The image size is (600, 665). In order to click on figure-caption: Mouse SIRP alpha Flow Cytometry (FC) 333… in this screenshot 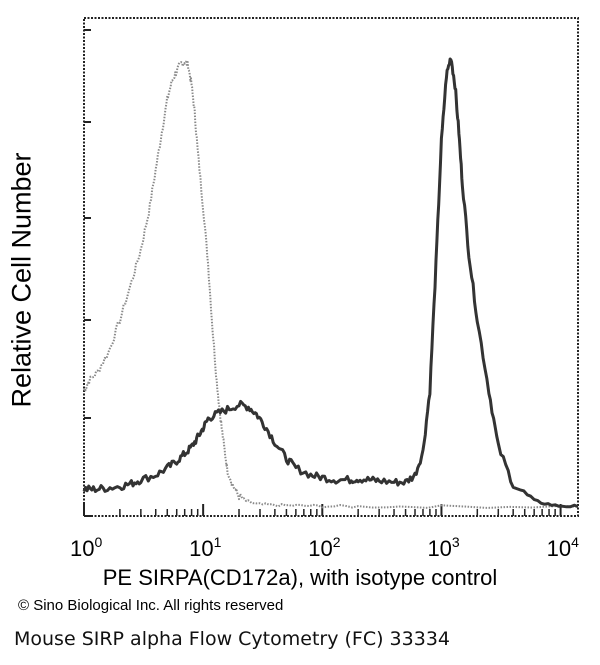, I will do `click(232, 639)`.